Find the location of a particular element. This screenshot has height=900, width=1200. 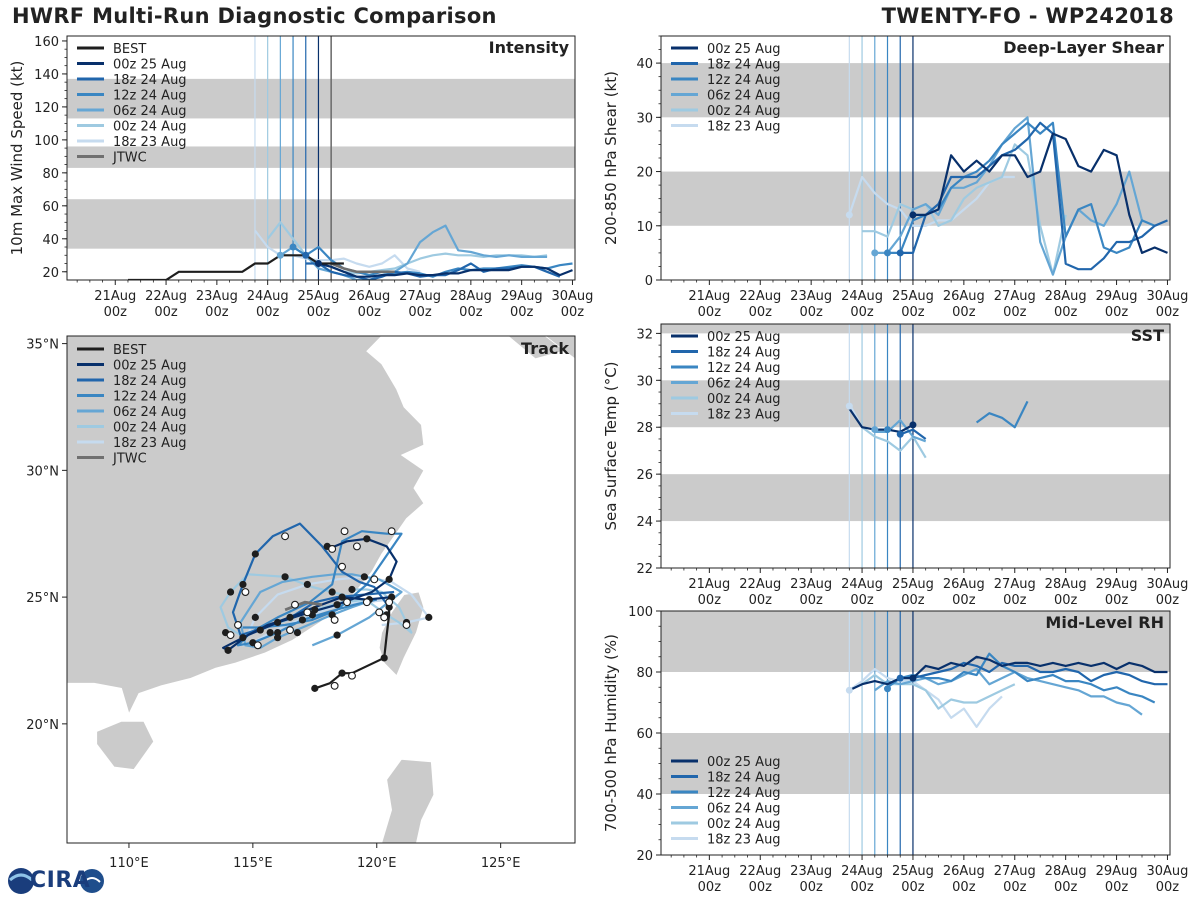

rh-xtick-date-9: 30Aug is located at coordinates (1167, 871).